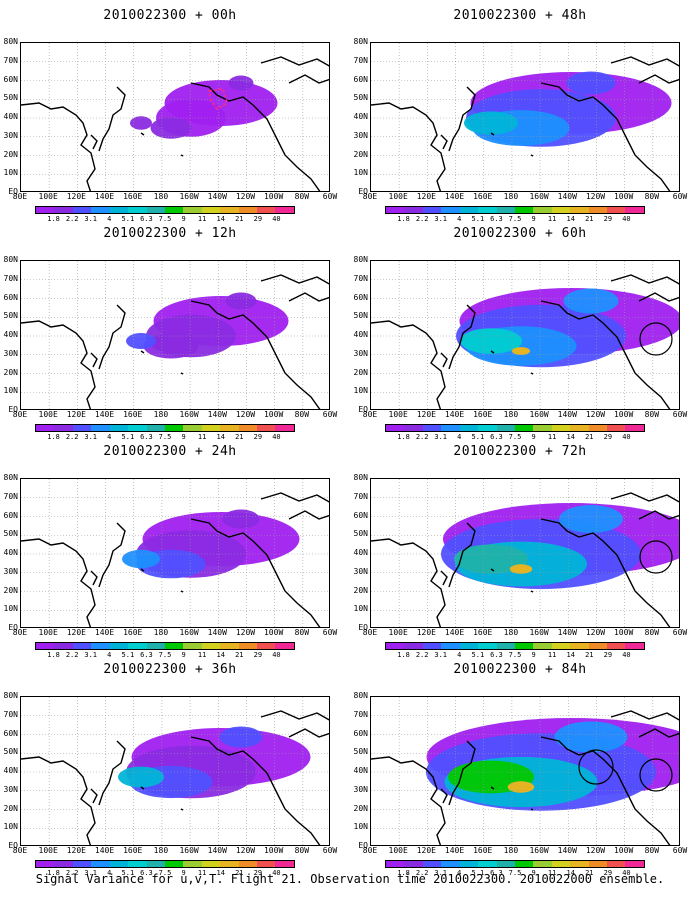 The height and width of the screenshot is (900, 700). I want to click on latitude-labels: 80N 70N 60N 50N 40N 30N 20N 10N EQ, so click(360, 771).